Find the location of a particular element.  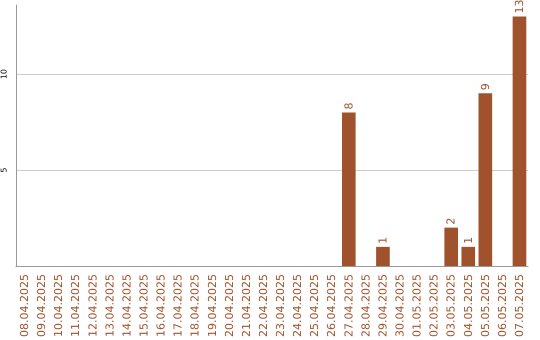

x-tick-label: 26.04.2025 is located at coordinates (331, 306).